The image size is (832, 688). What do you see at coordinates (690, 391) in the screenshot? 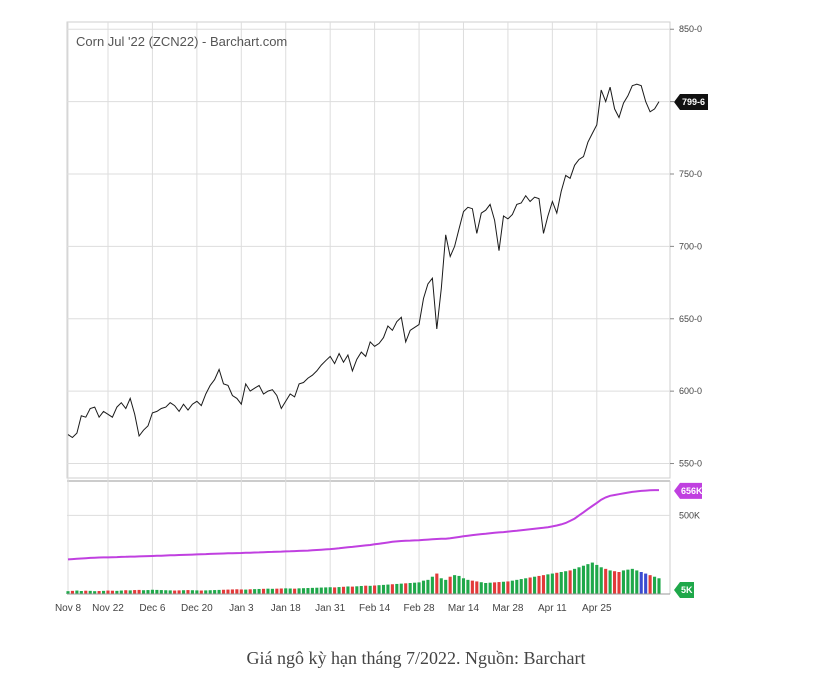
I see `y-tick-label: 600-0` at bounding box center [690, 391].